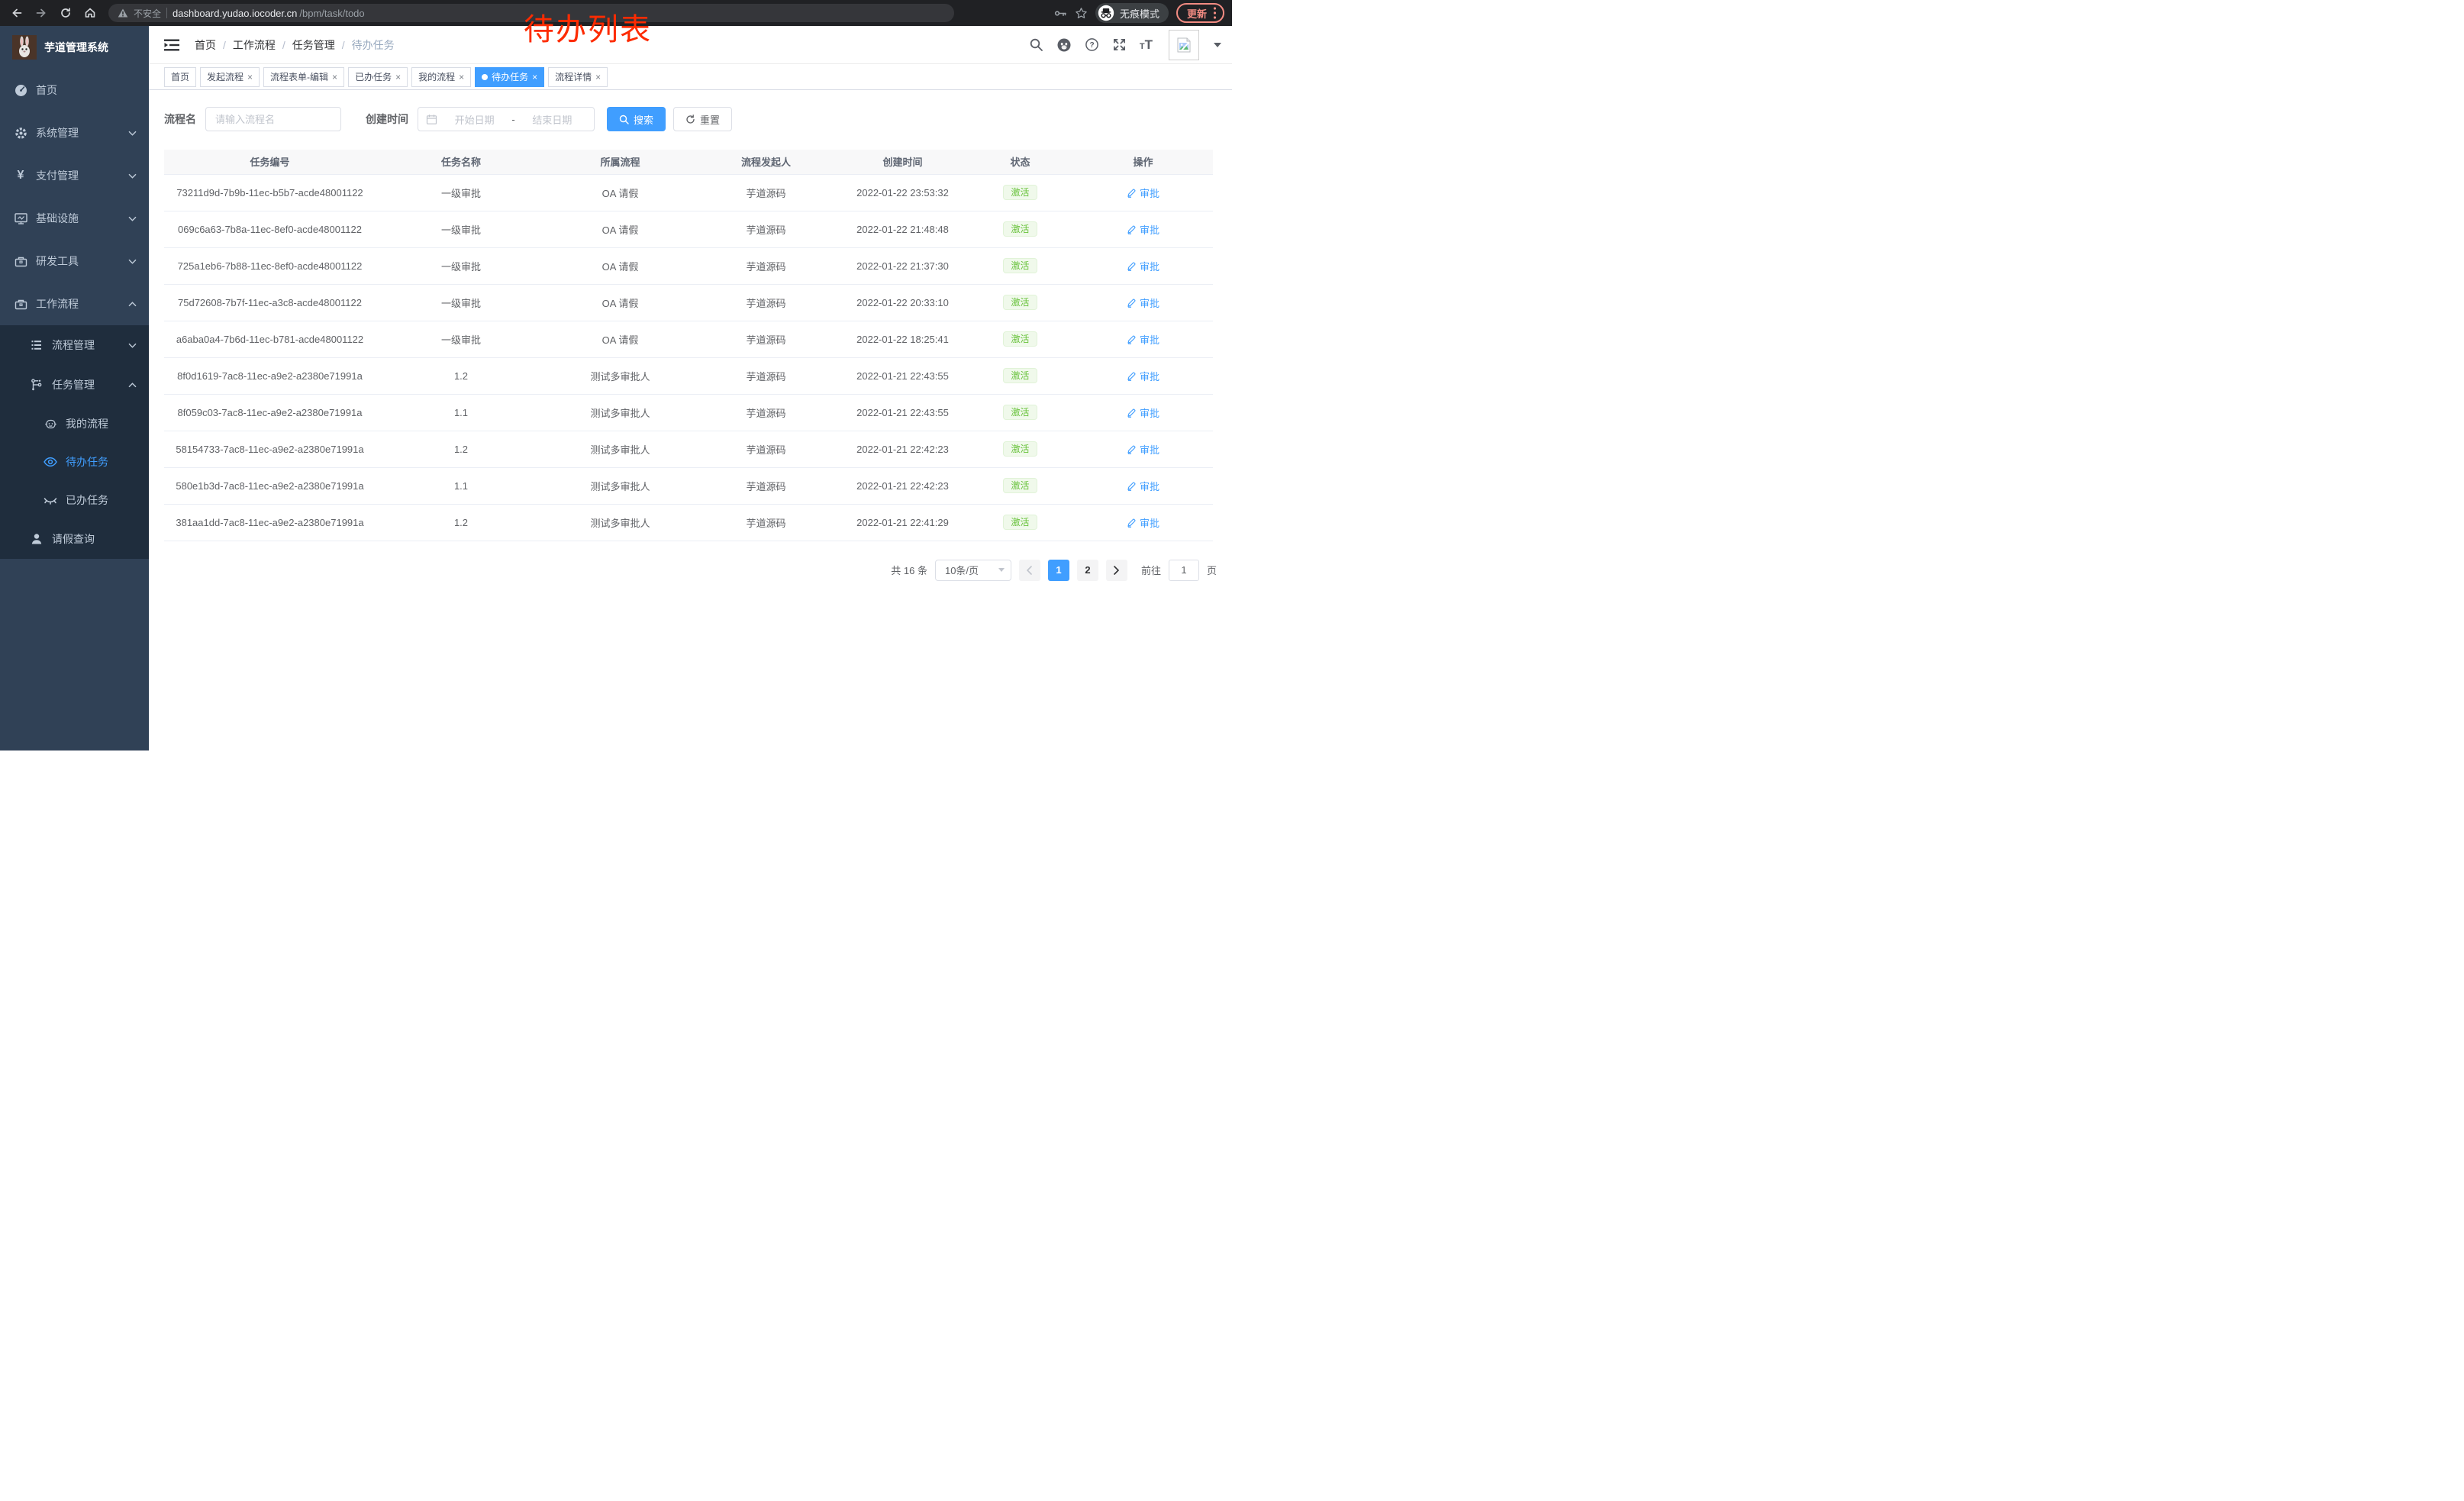  I want to click on key-icon, so click(1061, 14).